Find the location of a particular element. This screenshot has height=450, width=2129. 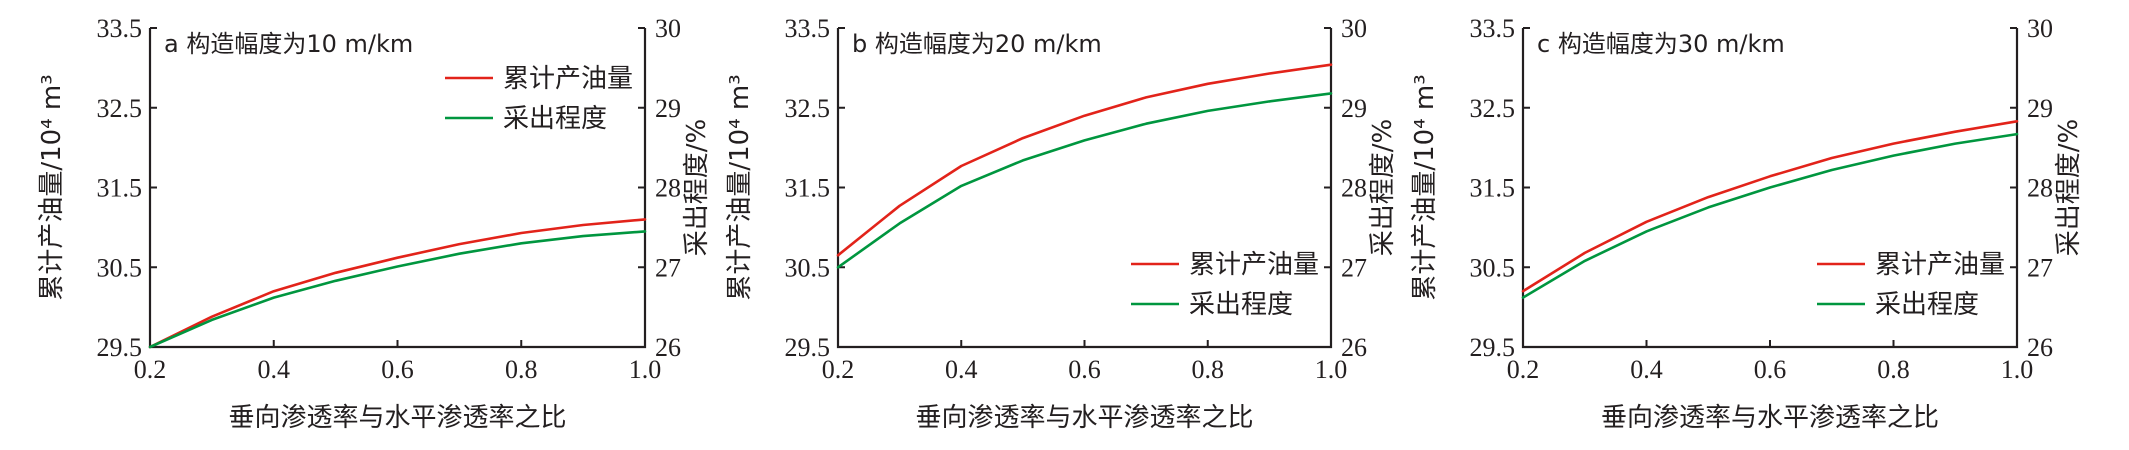

panel-title: b 构造幅度为20 m/km is located at coordinates (977, 44).